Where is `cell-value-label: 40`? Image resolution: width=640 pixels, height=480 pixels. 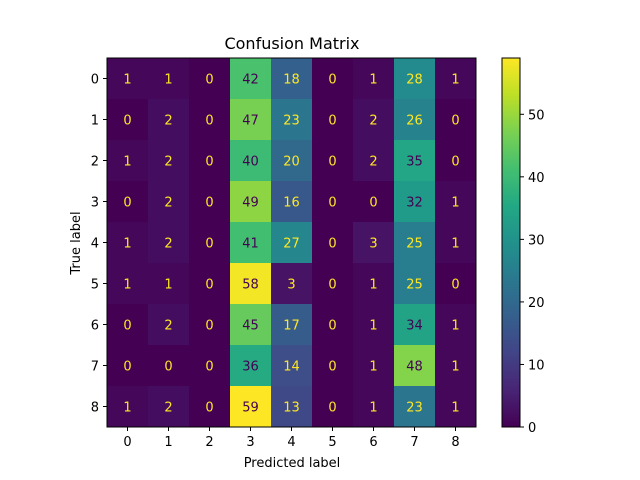
cell-value-label: 40 is located at coordinates (250, 162).